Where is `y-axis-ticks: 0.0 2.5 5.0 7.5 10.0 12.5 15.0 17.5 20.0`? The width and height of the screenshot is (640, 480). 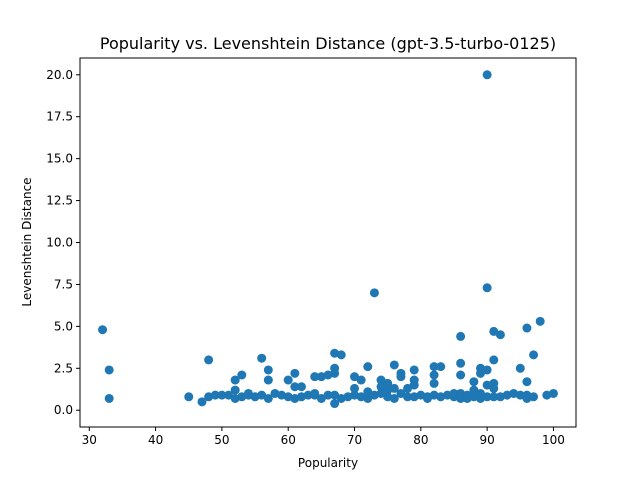 y-axis-ticks: 0.0 2.5 5.0 7.5 10.0 12.5 15.0 17.5 20.0 is located at coordinates (63, 242).